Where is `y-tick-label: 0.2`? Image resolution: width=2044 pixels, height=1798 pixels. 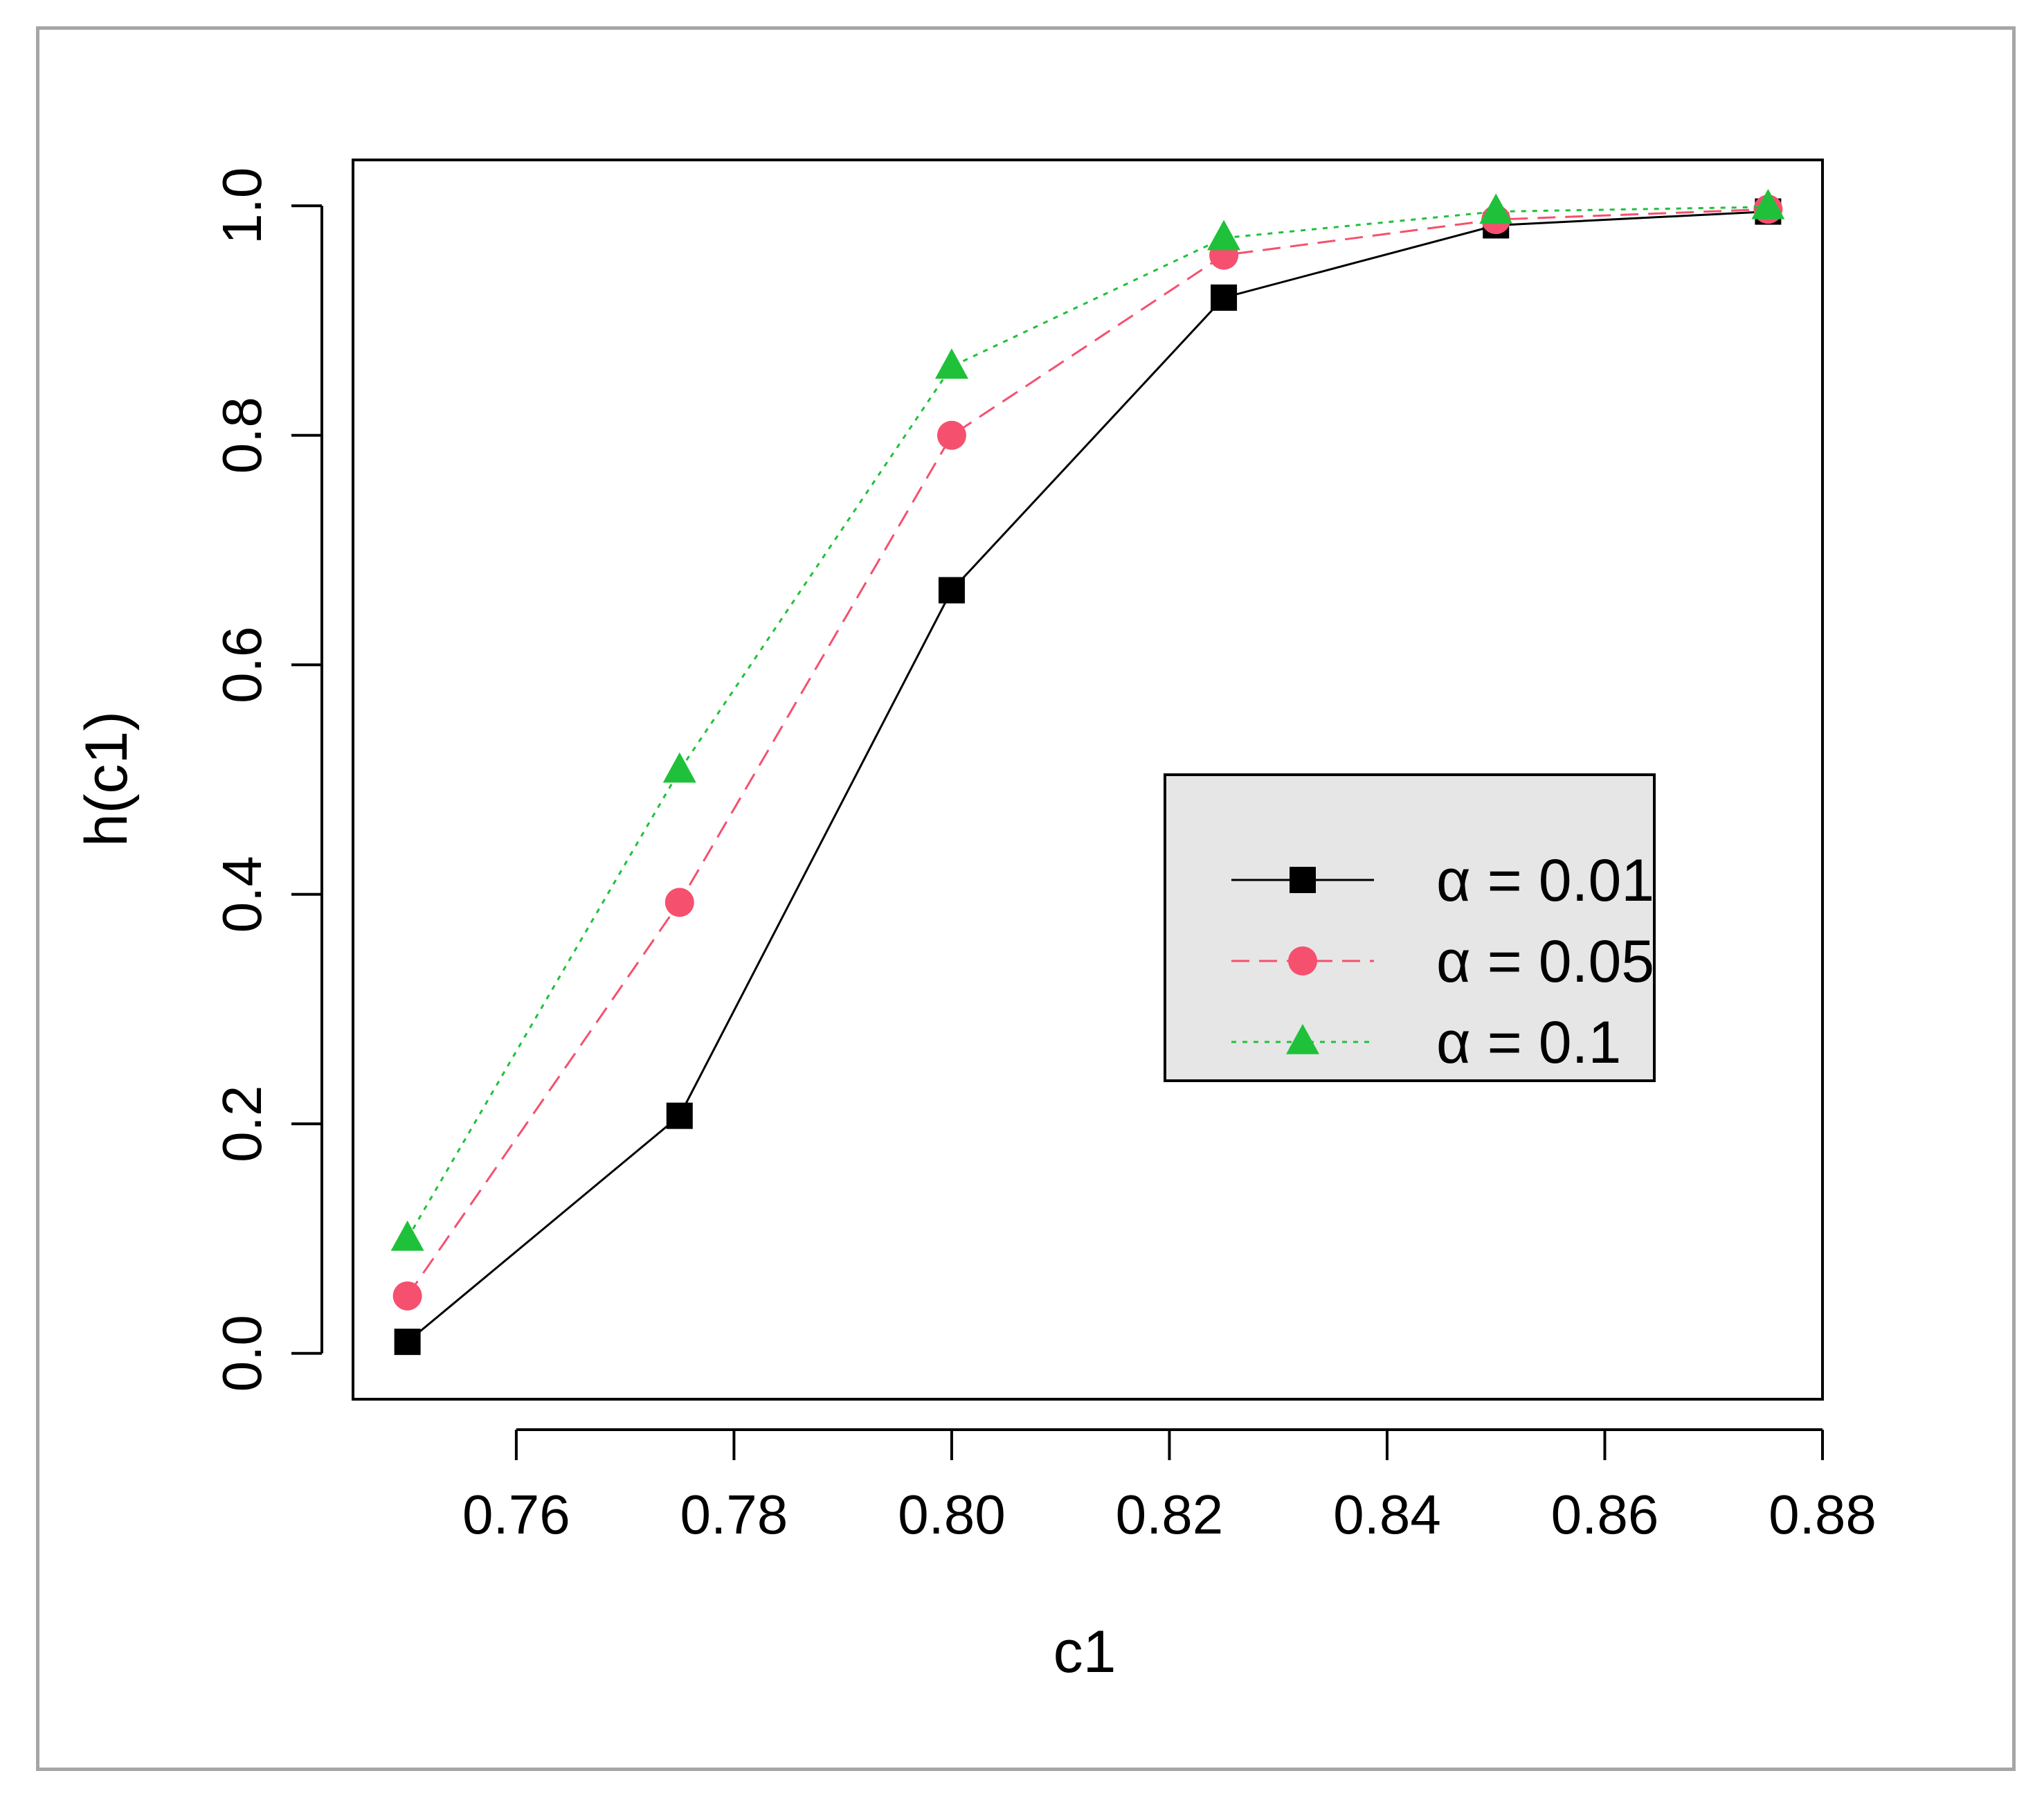
y-tick-label: 0.2 is located at coordinates (242, 1124).